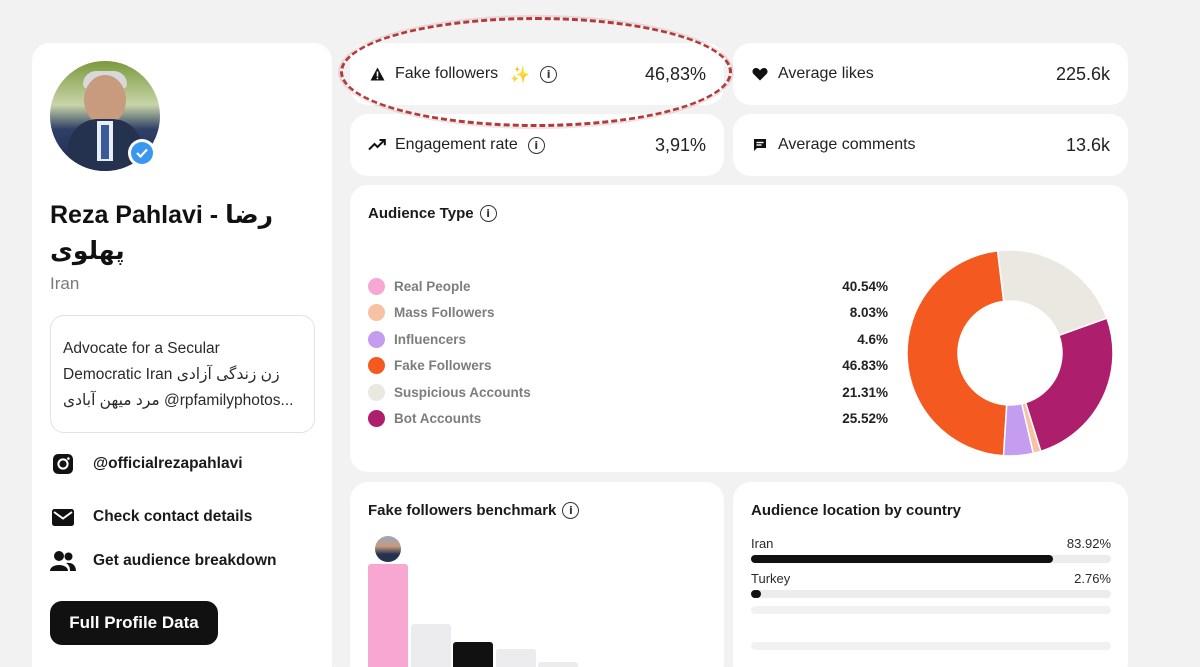  What do you see at coordinates (865, 418) in the screenshot?
I see `legend-value: 25.52%` at bounding box center [865, 418].